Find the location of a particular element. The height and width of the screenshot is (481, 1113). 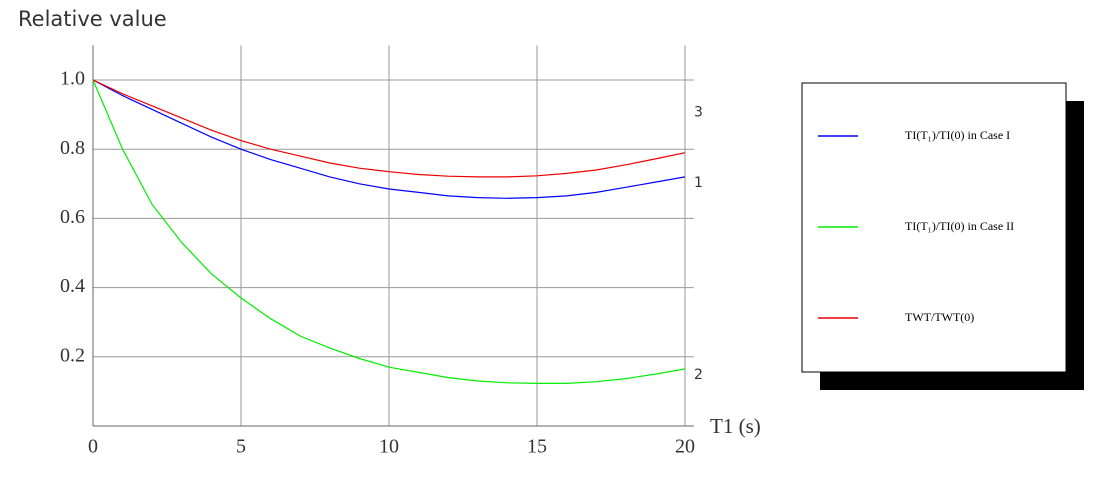

x-axis-label: T1 (s) is located at coordinates (735, 426).